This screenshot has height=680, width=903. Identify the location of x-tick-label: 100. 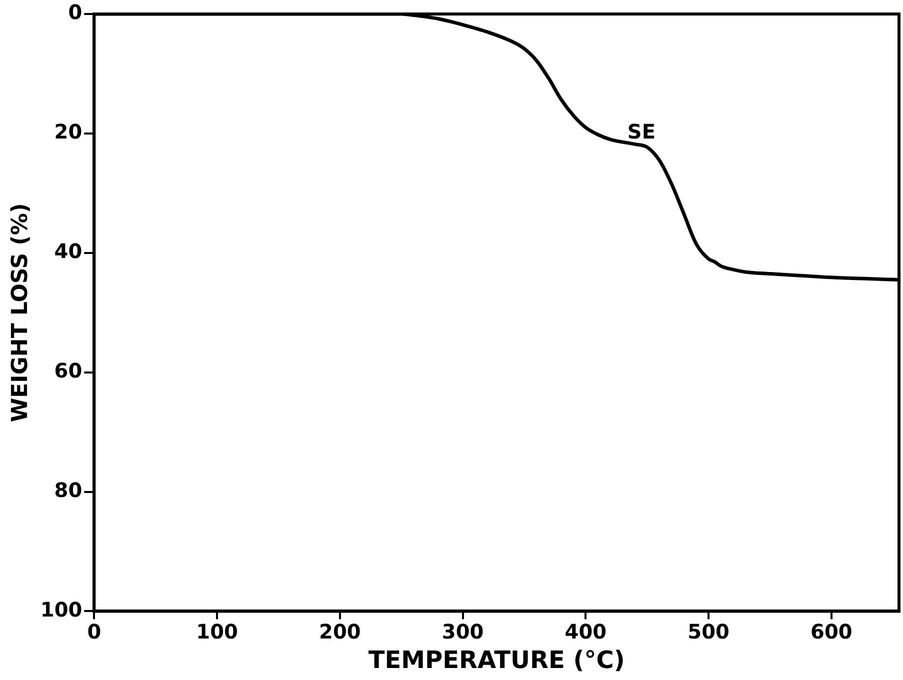
(217, 631).